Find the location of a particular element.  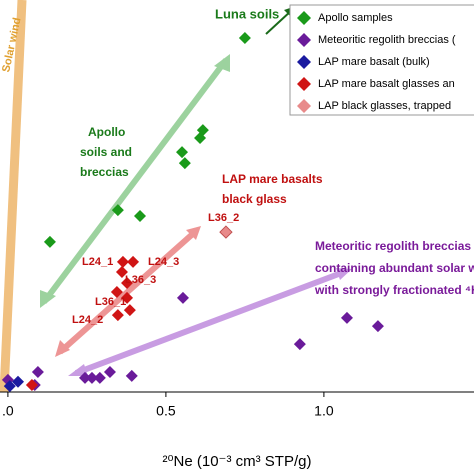

legend-label: Apollo samples is located at coordinates (355, 18).